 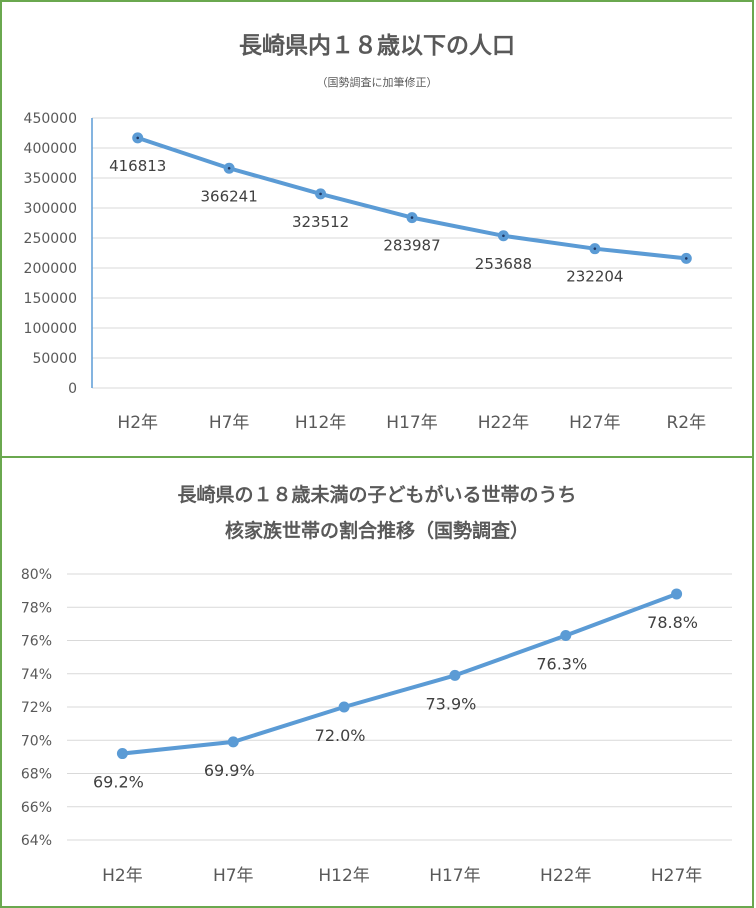 I want to click on y-tick-label: 74%, so click(x=36, y=675).